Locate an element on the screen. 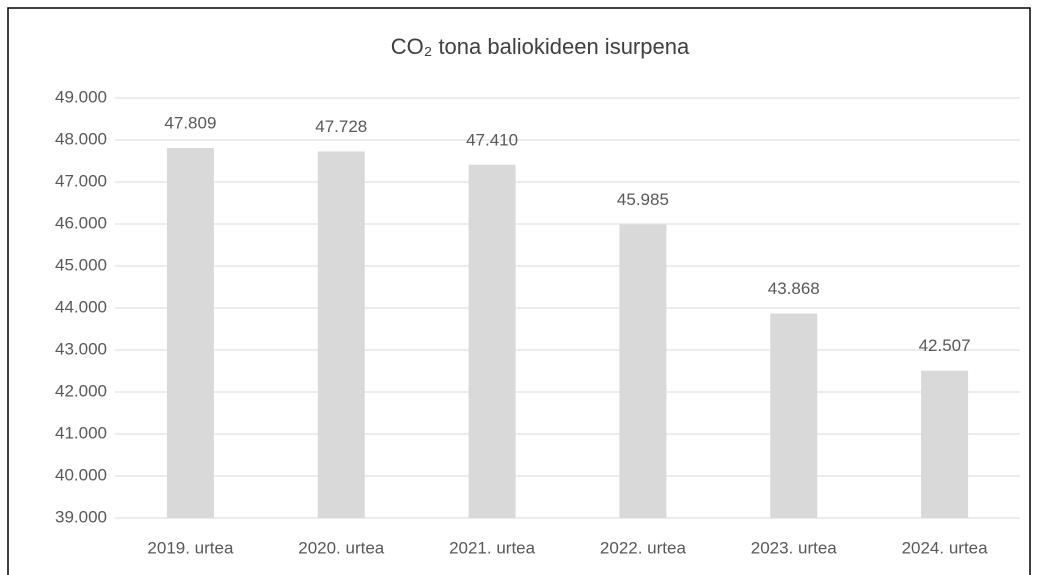  value-label: 47.809 is located at coordinates (190, 123).